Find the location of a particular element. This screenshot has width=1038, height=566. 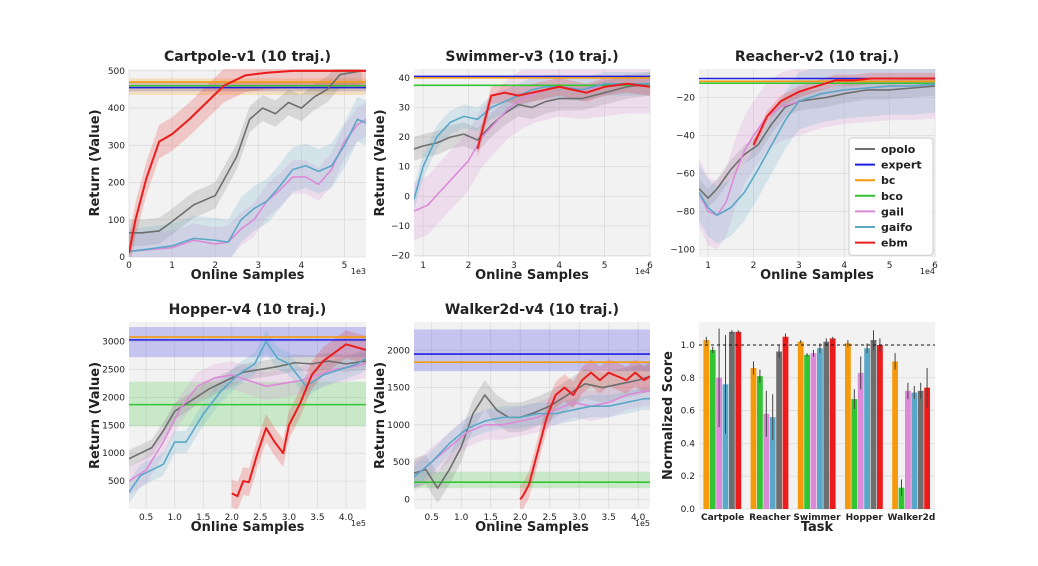

legend-label-opolo: opolo is located at coordinates (898, 149).